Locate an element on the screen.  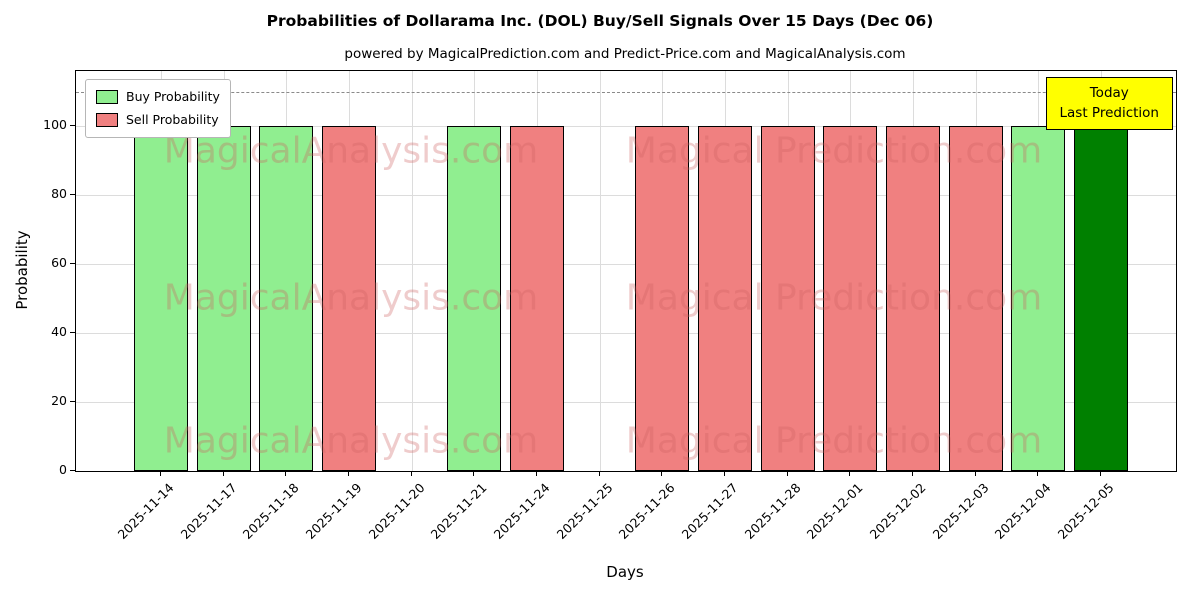
legend: Buy Probability Sell Probability is located at coordinates (158, 108).